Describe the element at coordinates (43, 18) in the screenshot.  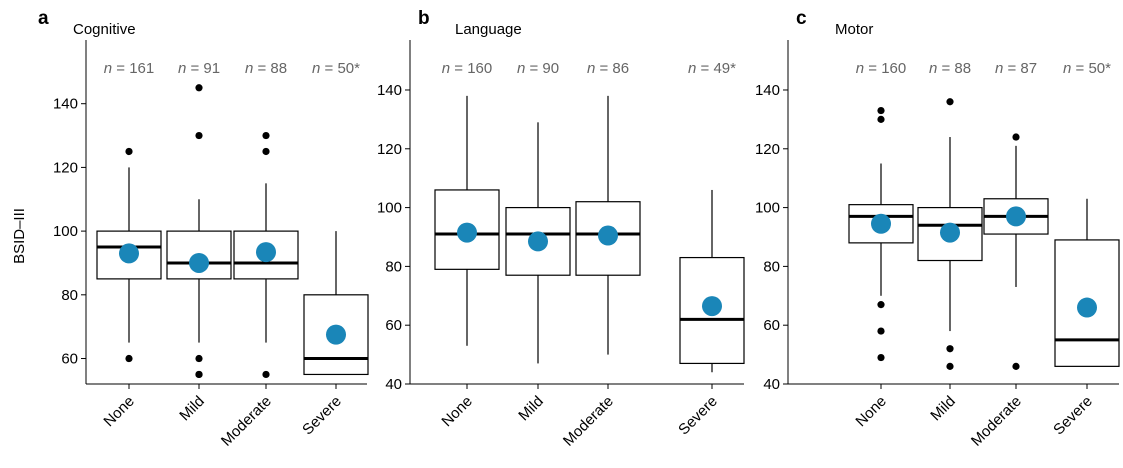
I see `panel-letter: a` at that location.